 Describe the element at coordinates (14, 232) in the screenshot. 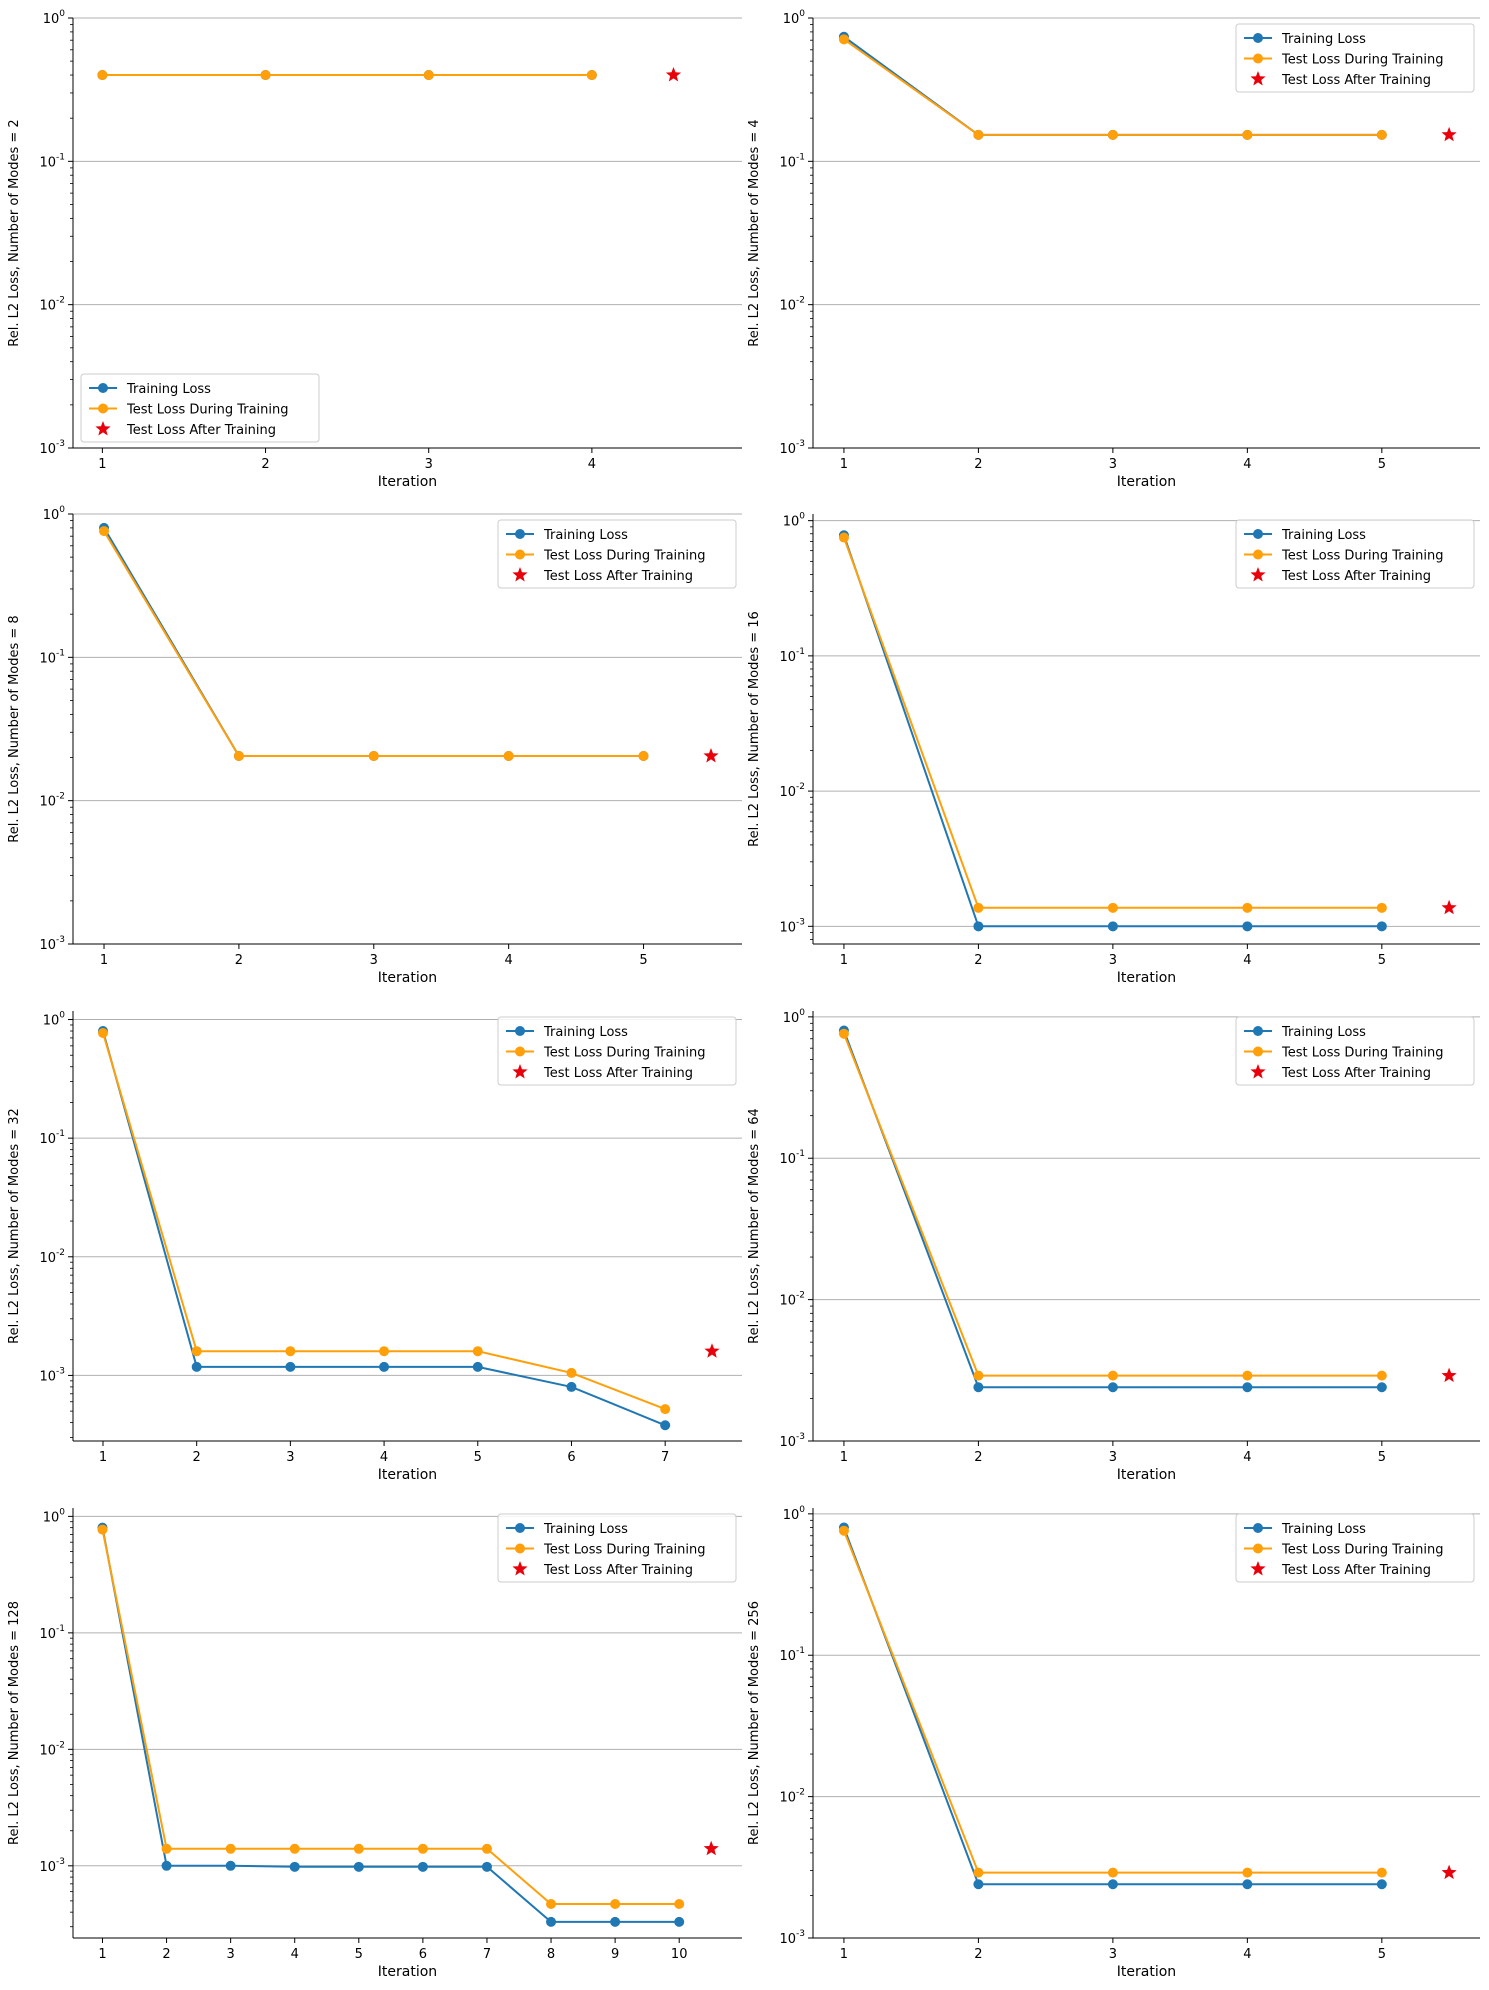

I see `y-axis-label: Rel. L2 Loss, Number of Modes = 2` at that location.